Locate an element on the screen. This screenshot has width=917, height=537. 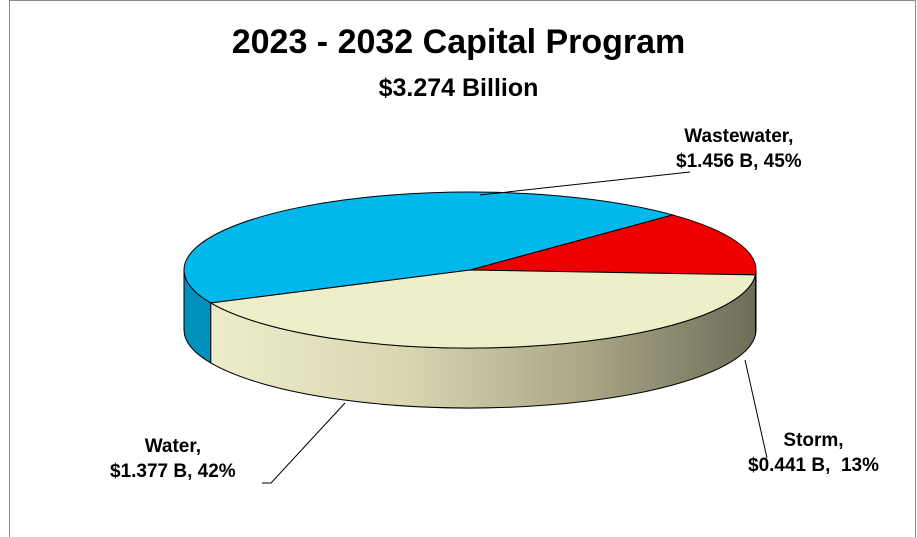
pie-slice-water is located at coordinates (483, 309).